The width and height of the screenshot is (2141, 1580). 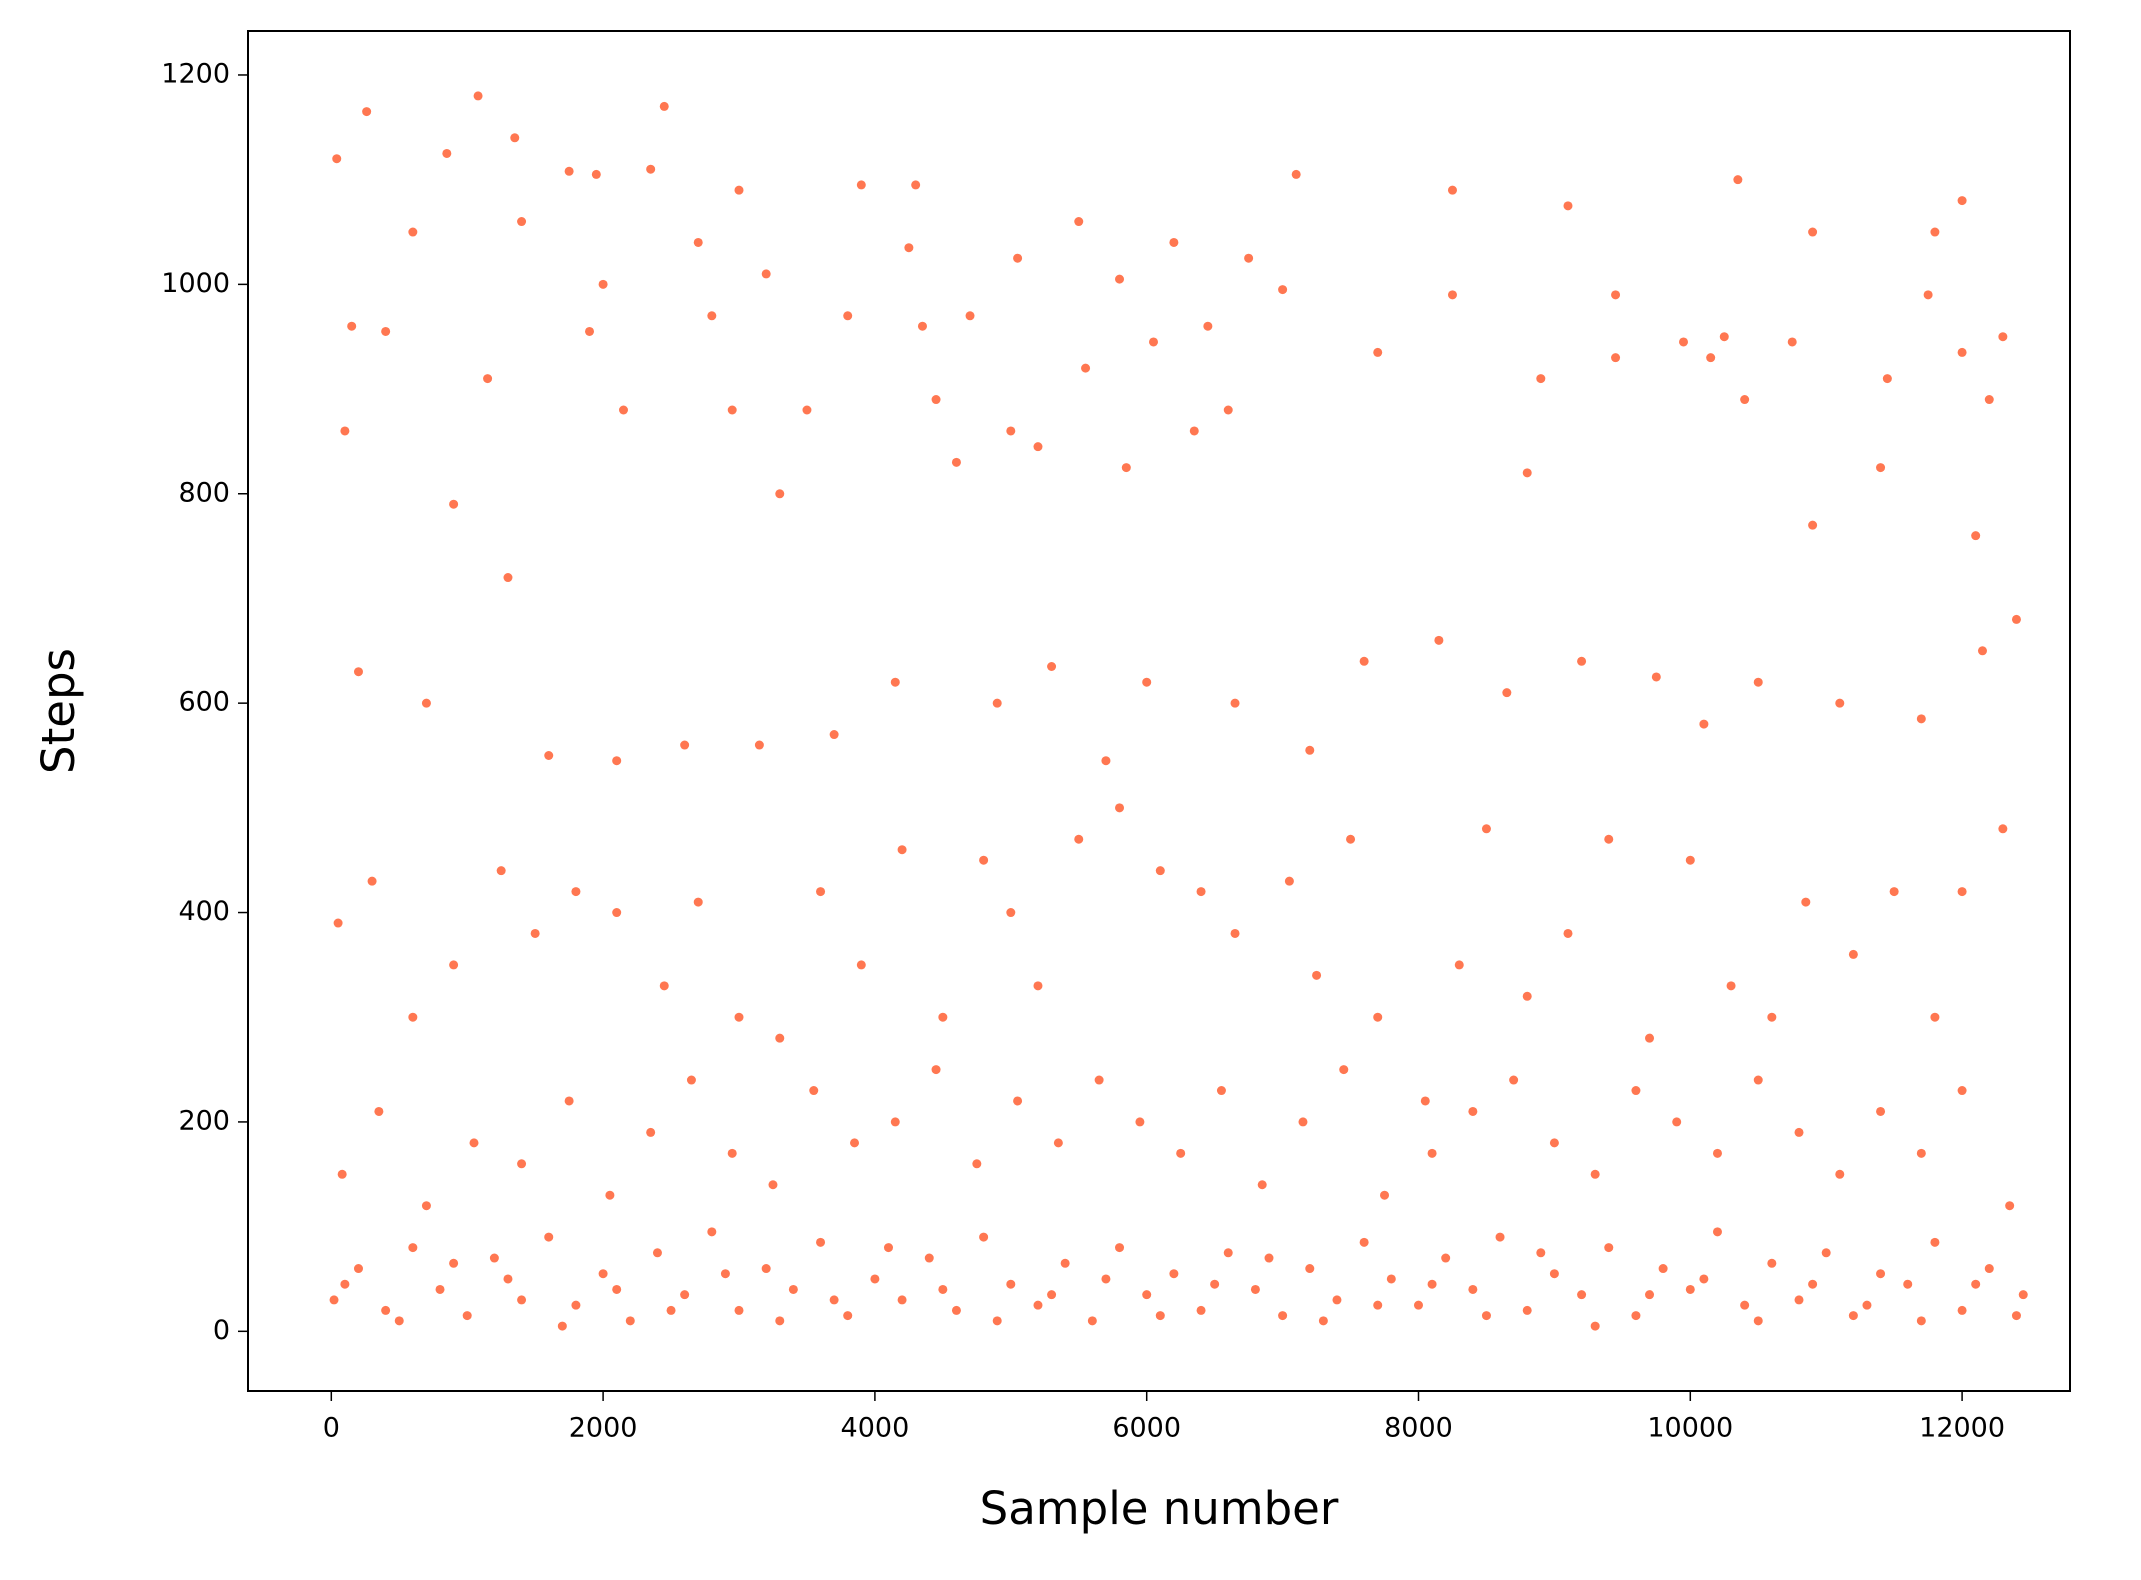 I want to click on y-tick-label: 200, so click(x=204, y=1120).